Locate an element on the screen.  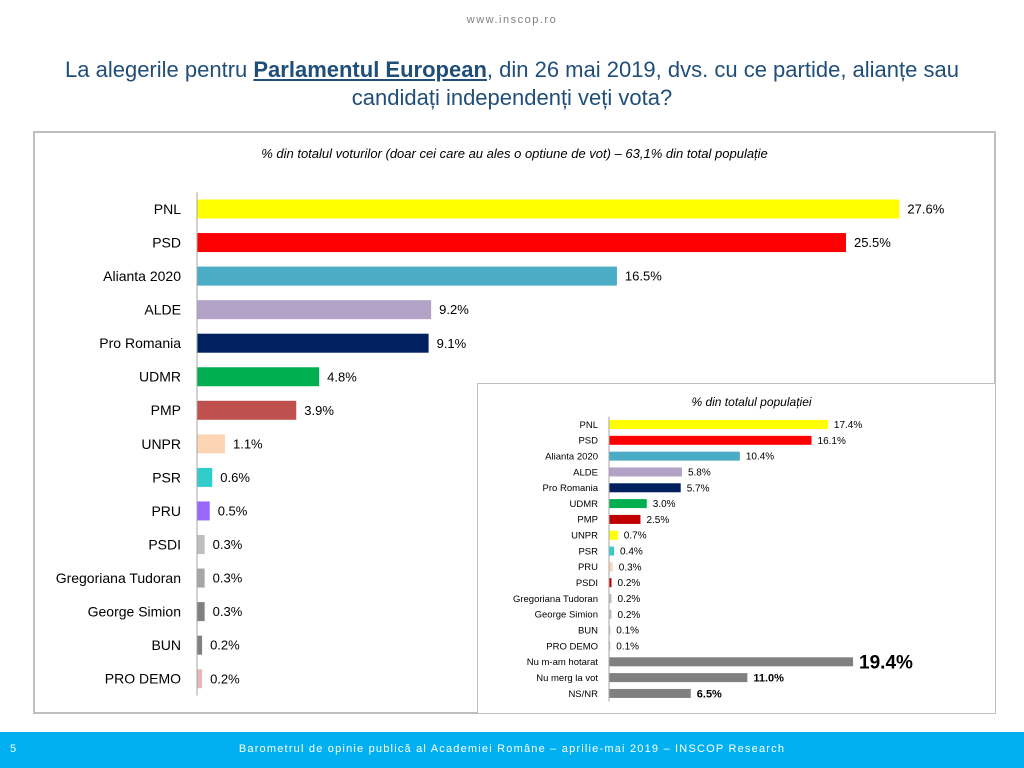
site-url: www.inscop.ro is located at coordinates (512, 20).